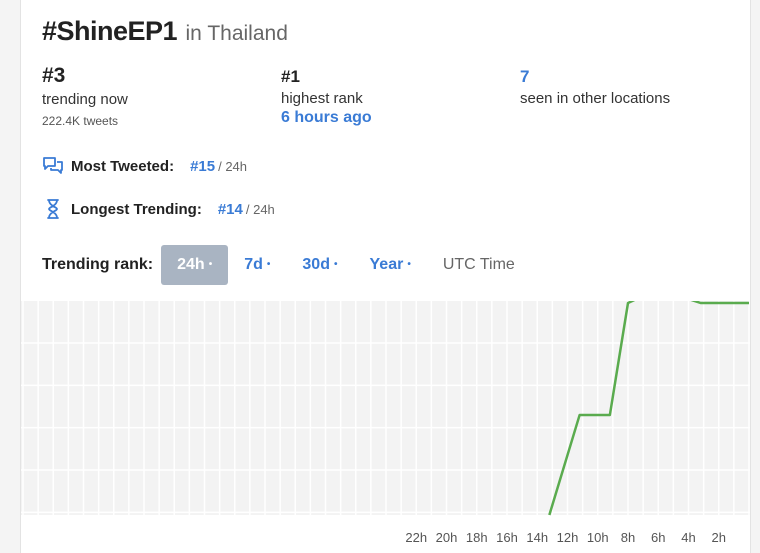 The width and height of the screenshot is (760, 553). I want to click on highest-rank-label: highest rank, so click(322, 98).